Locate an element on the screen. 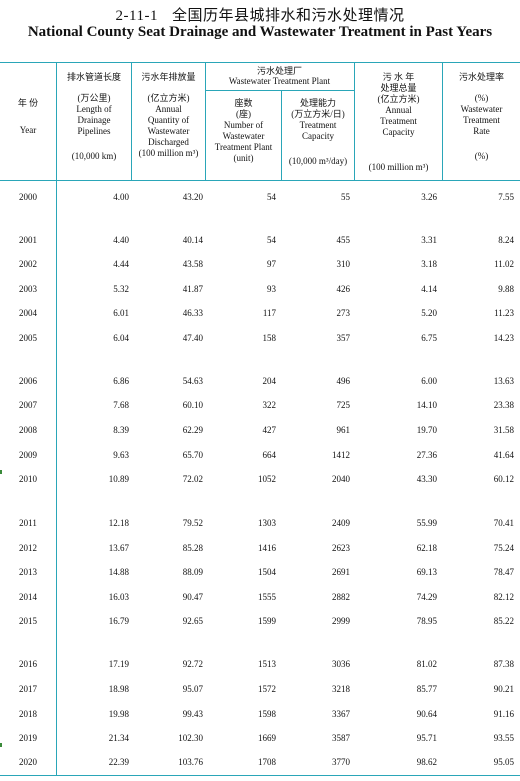  cell-rate: 7.55 is located at coordinates (506, 197).